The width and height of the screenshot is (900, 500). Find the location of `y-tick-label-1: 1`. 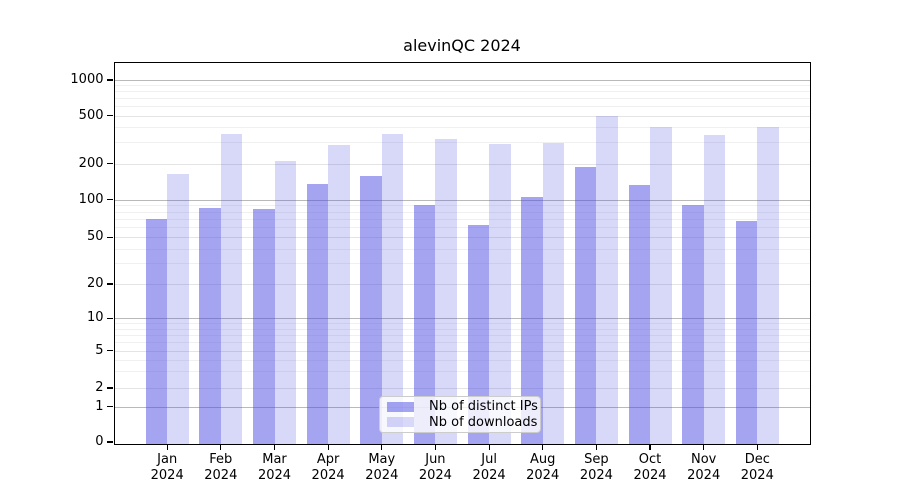

y-tick-label-1: 1 is located at coordinates (99, 406).